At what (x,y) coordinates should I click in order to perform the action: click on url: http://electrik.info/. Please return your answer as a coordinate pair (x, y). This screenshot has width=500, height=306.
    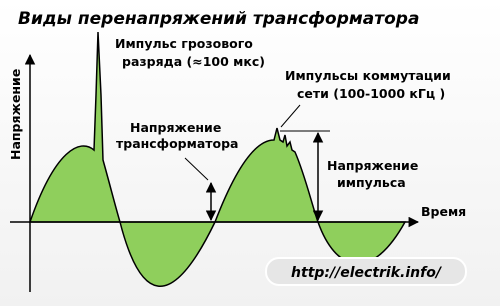
    Looking at the image, I should click on (367, 273).